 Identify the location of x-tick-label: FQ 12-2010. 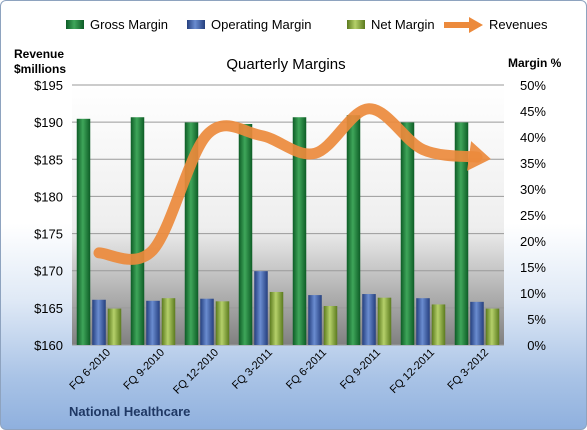
(196, 372).